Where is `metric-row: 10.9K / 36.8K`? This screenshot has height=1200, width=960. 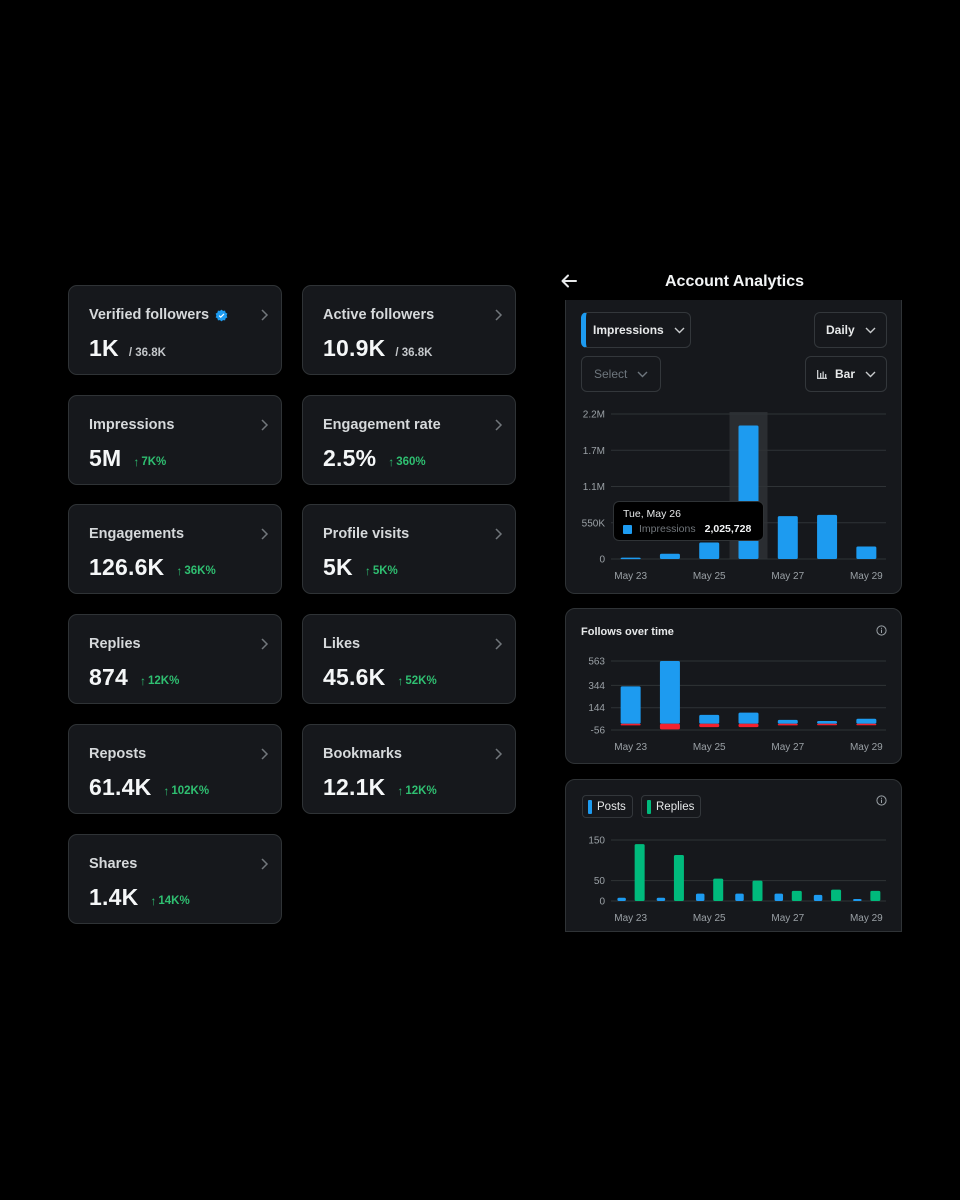 metric-row: 10.9K / 36.8K is located at coordinates (377, 348).